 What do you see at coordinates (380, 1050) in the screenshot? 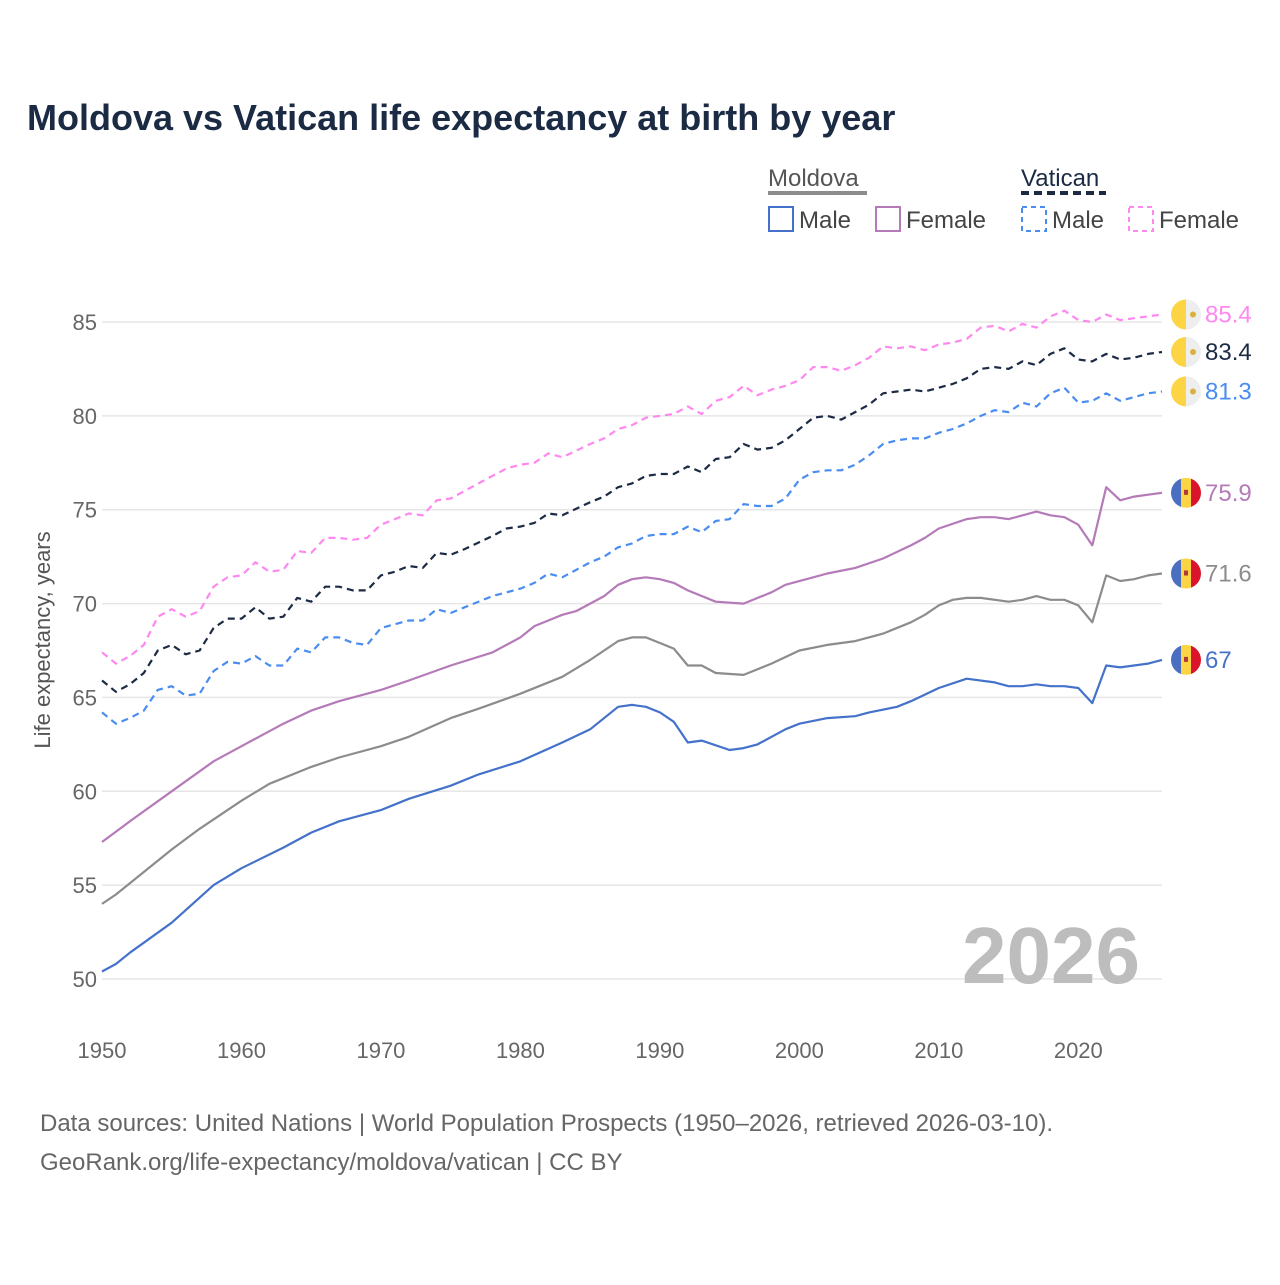
I see `x-tick-label: 1970` at bounding box center [380, 1050].